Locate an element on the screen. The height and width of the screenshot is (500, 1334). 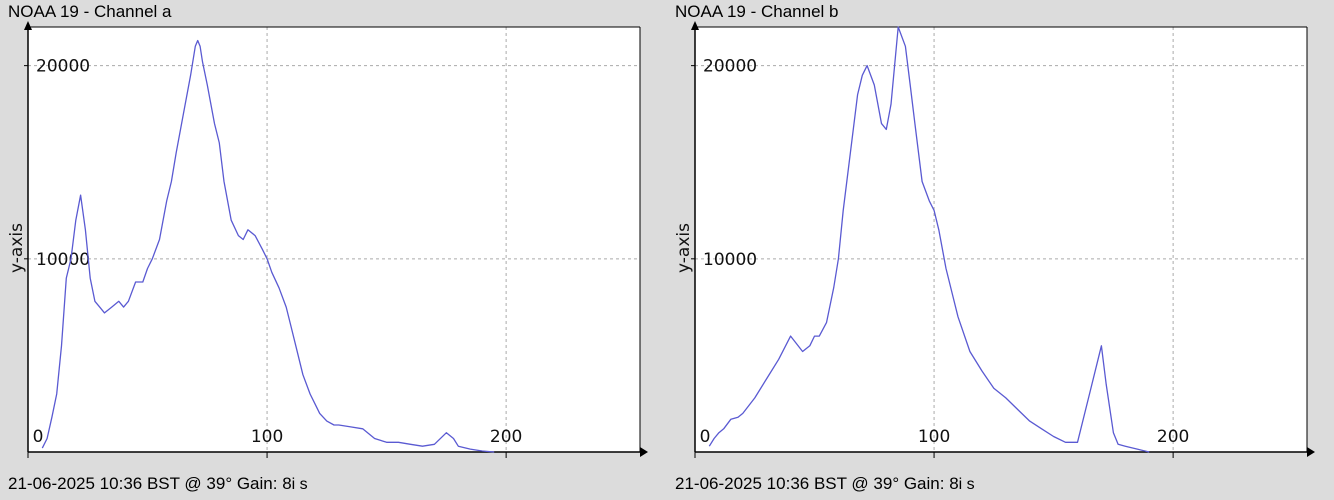
chart-title: NOAA 19 - Channel a is located at coordinates (90, 11).